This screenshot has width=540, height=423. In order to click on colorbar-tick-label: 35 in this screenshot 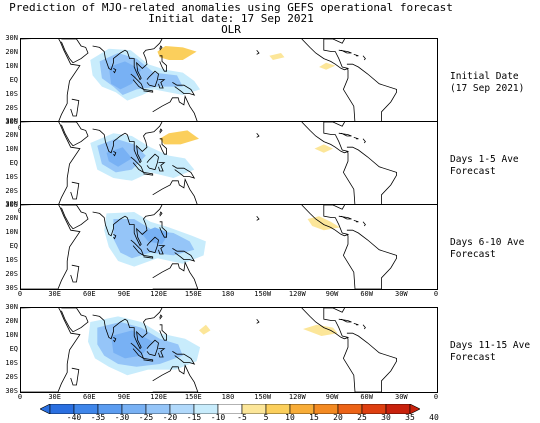, I will do `click(410, 417)`.